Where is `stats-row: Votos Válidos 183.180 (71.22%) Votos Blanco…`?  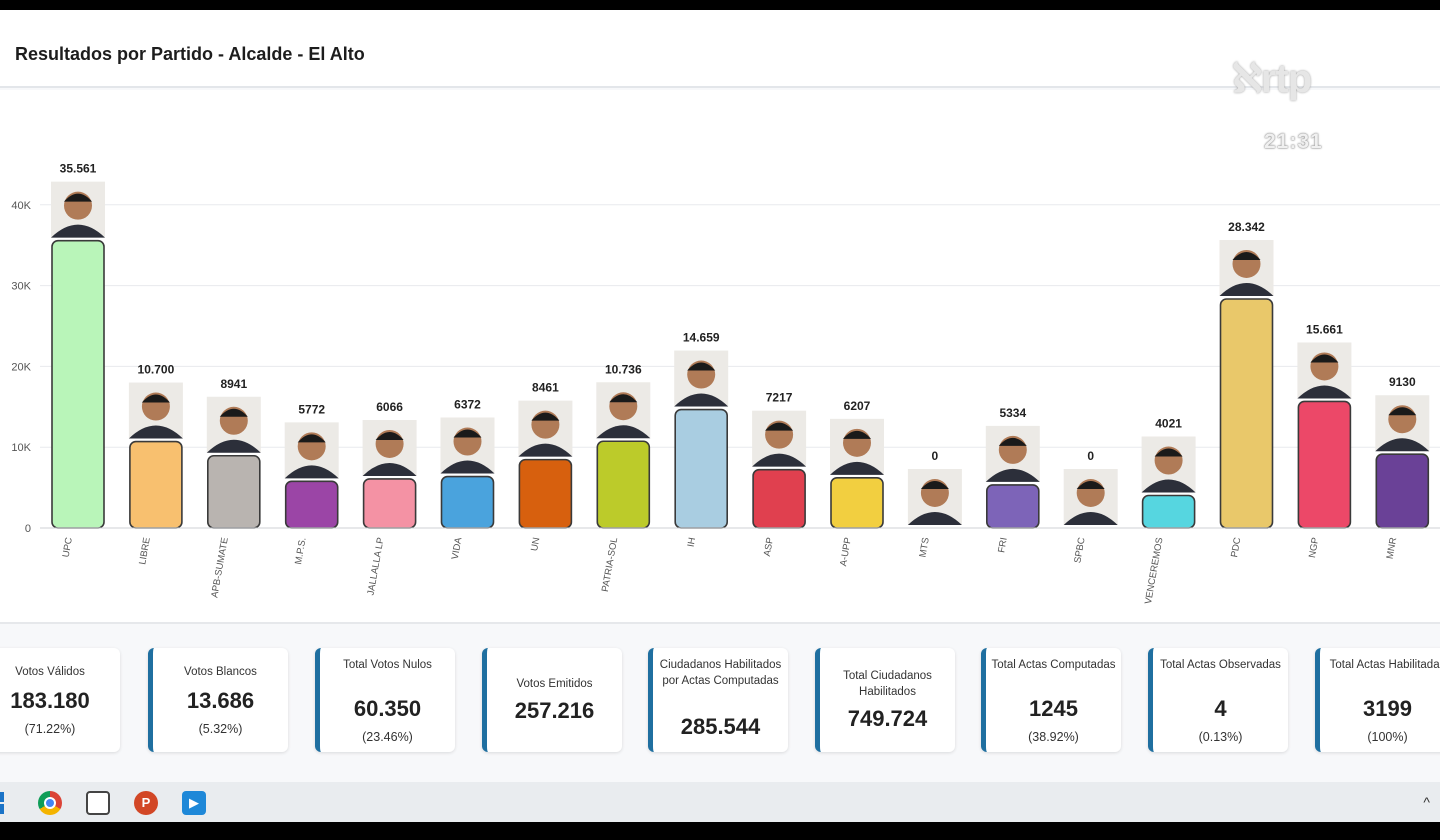
stats-row: Votos Válidos 183.180 (71.22%) Votos Blanco… is located at coordinates (720, 702).